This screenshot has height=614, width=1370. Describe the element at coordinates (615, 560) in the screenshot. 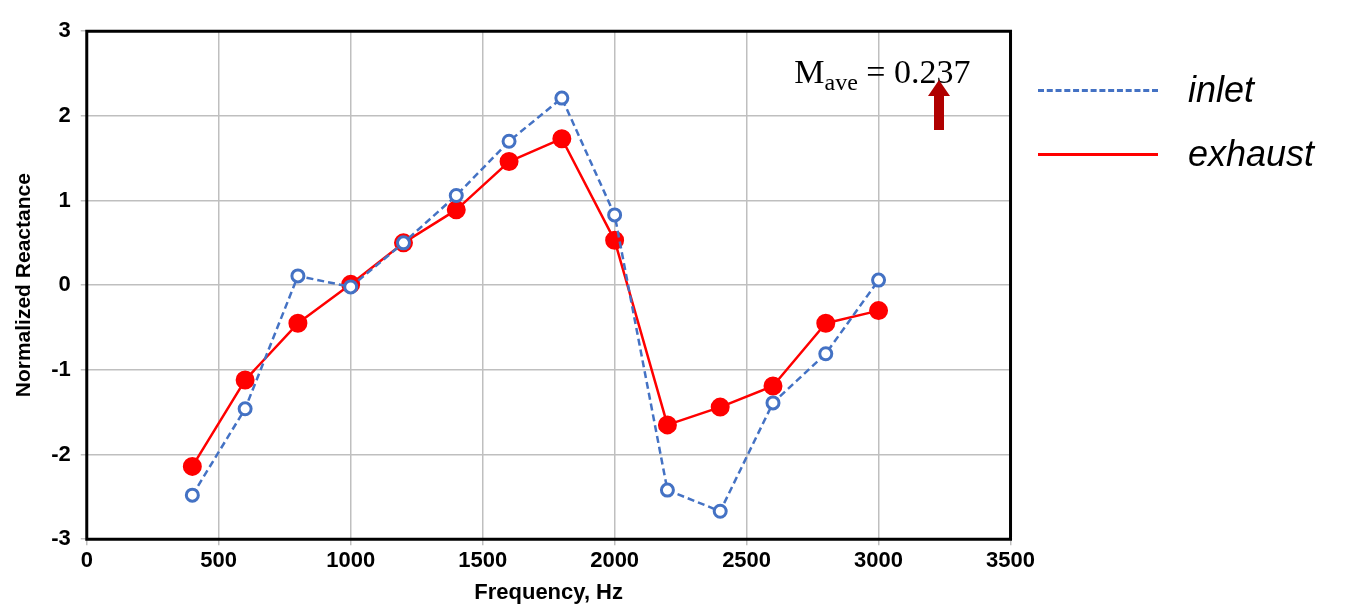

I see `x-tick-label: 2000` at that location.